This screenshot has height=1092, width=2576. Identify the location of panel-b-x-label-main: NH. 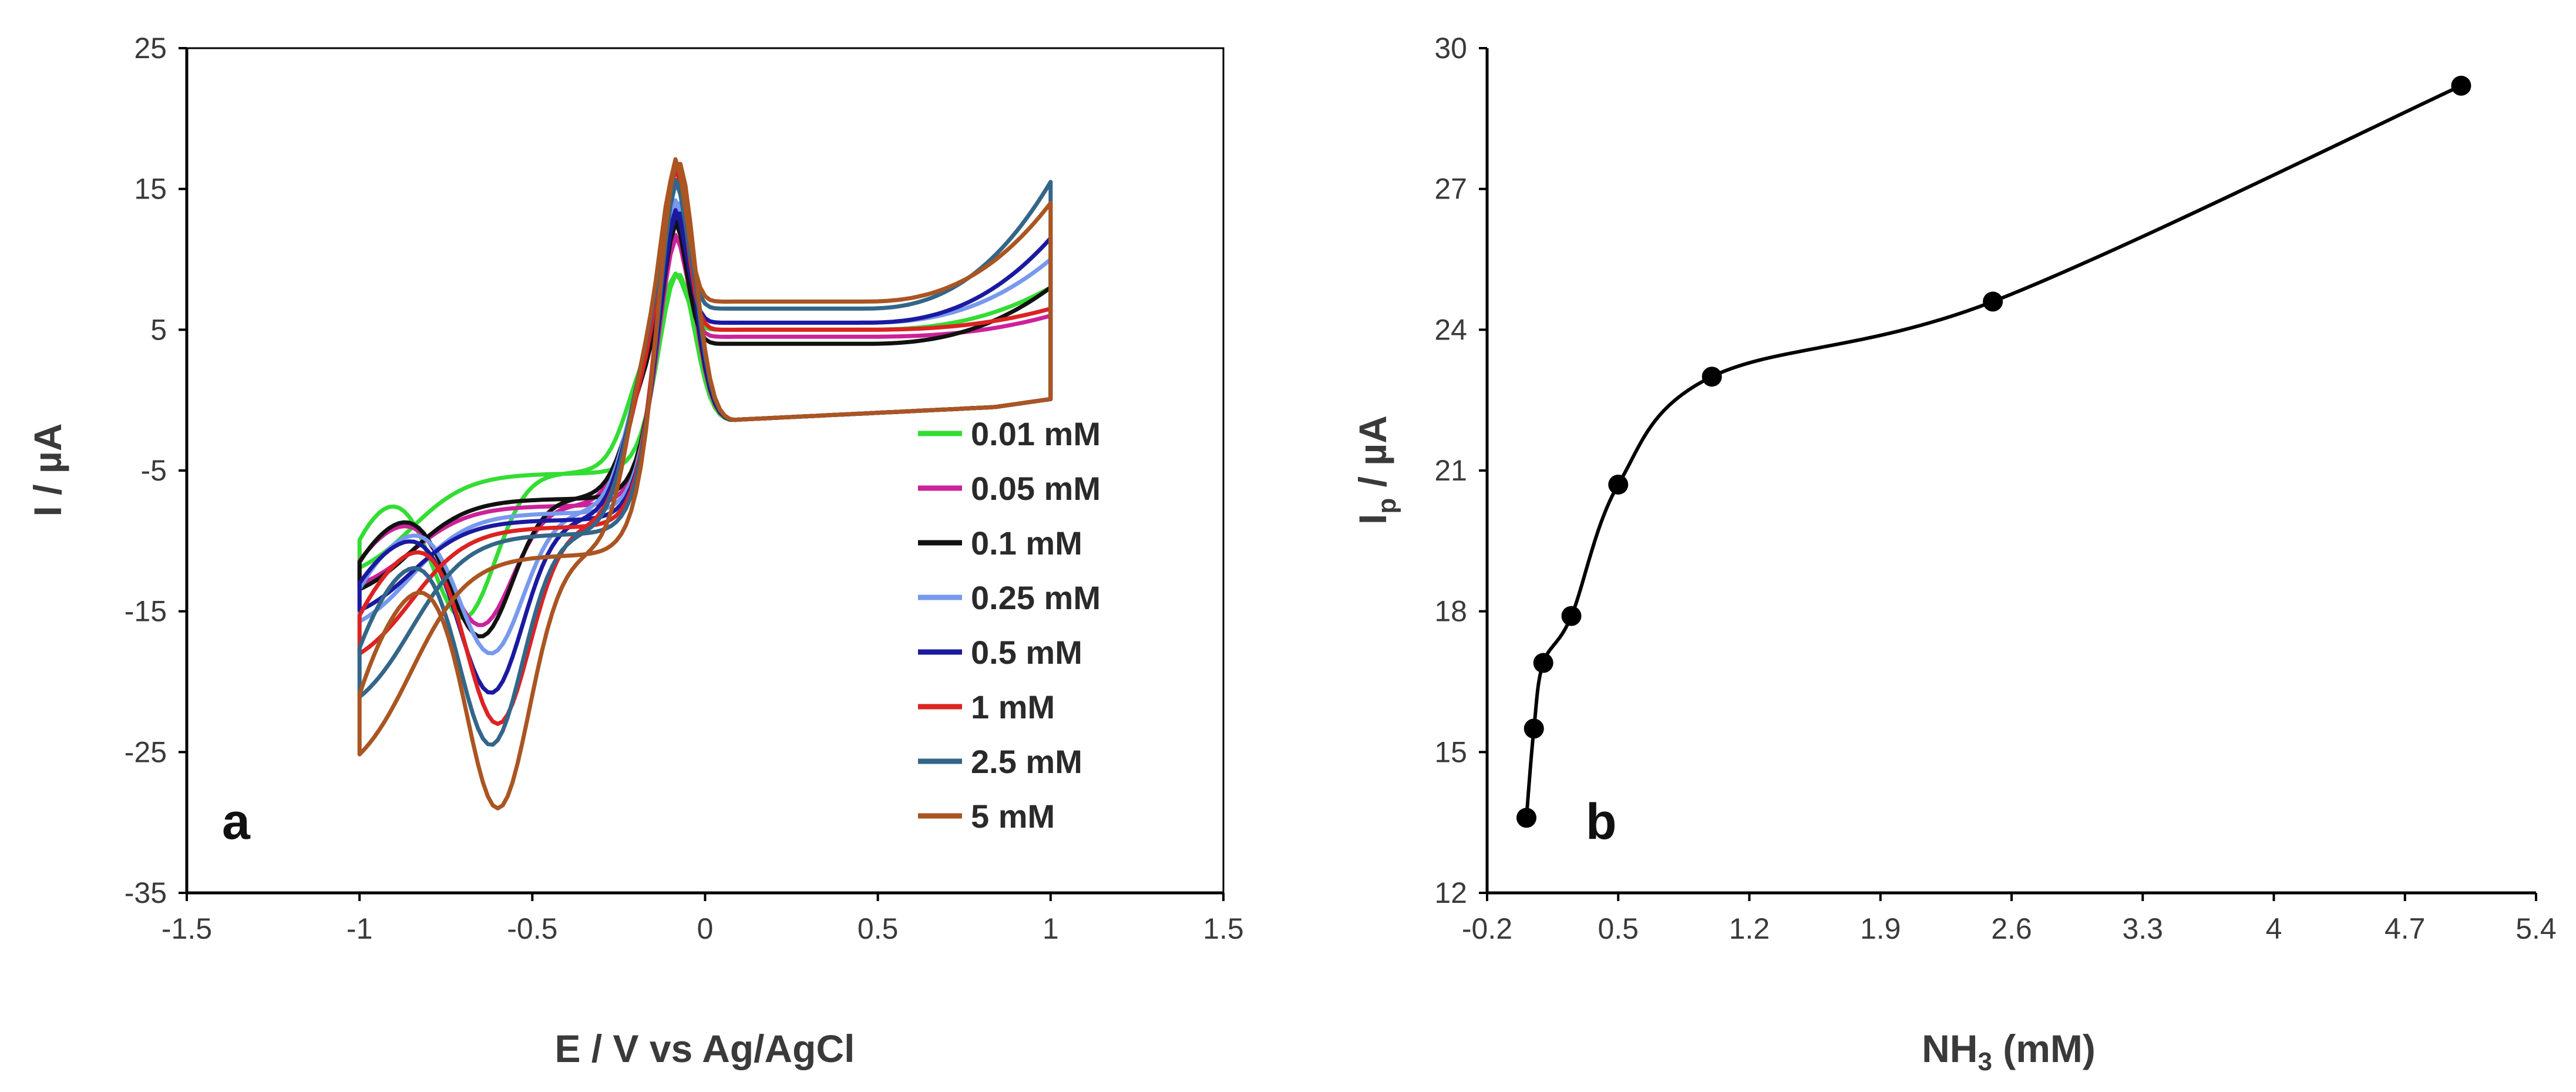
(1950, 1048).